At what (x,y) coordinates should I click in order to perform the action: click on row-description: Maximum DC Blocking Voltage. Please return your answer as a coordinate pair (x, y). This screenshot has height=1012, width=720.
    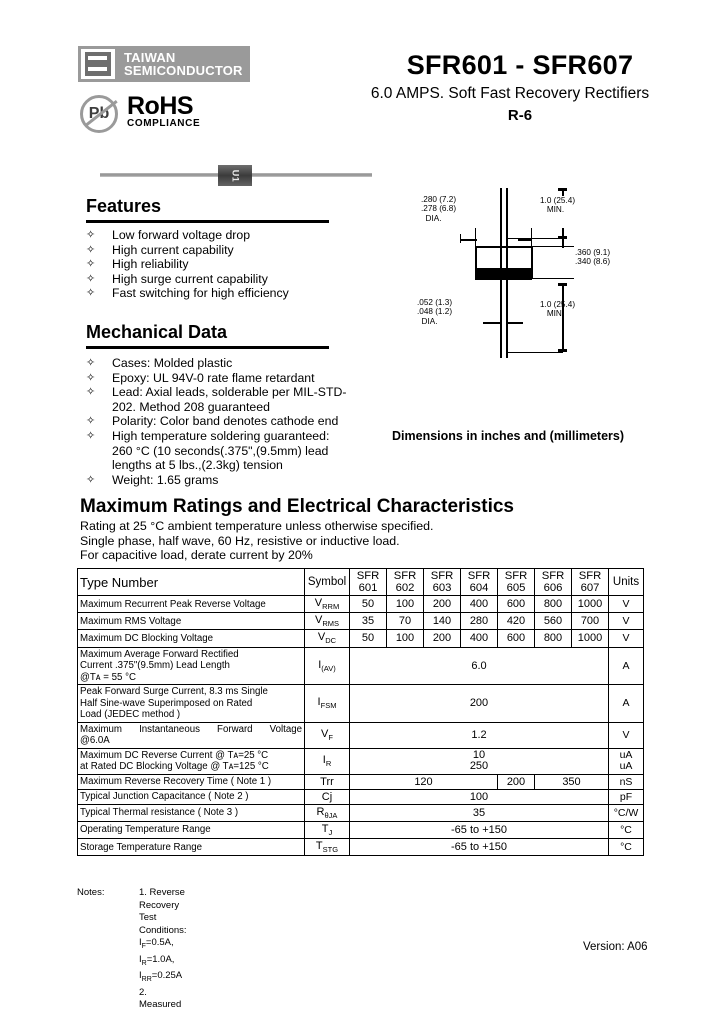
    Looking at the image, I should click on (191, 638).